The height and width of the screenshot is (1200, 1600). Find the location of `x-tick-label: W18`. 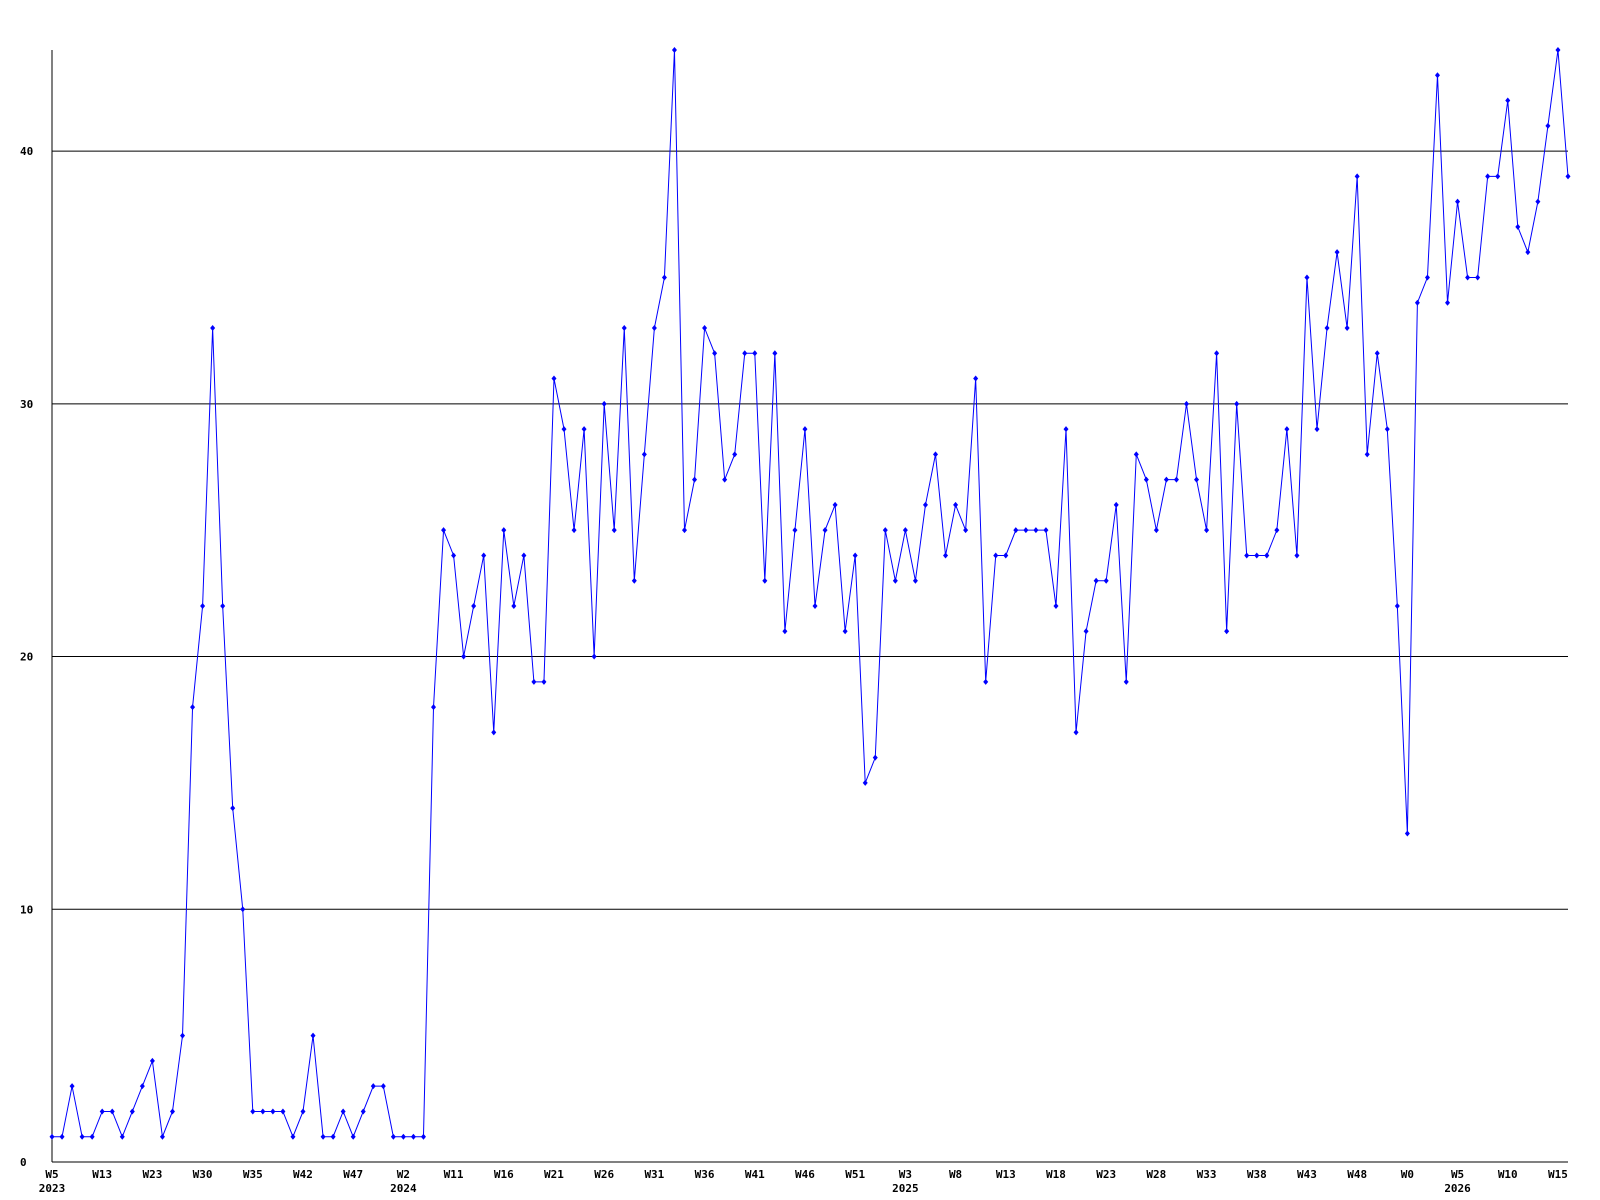

x-tick-label: W18 is located at coordinates (1056, 1174).